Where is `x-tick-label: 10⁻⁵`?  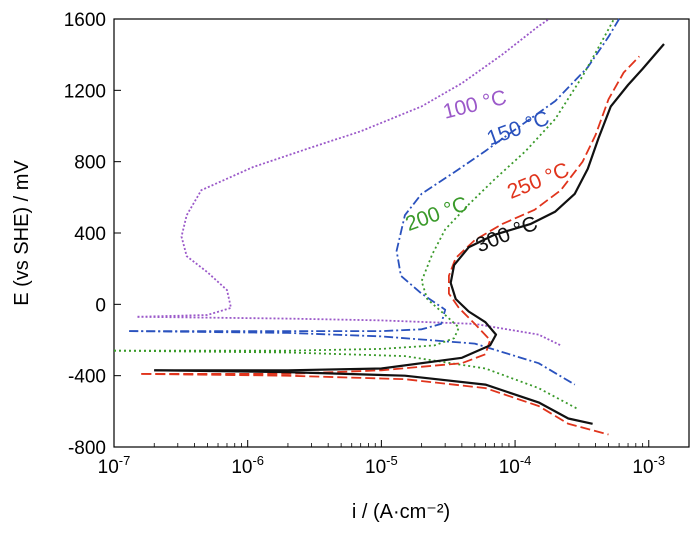 x-tick-label: 10⁻⁵ is located at coordinates (381, 465).